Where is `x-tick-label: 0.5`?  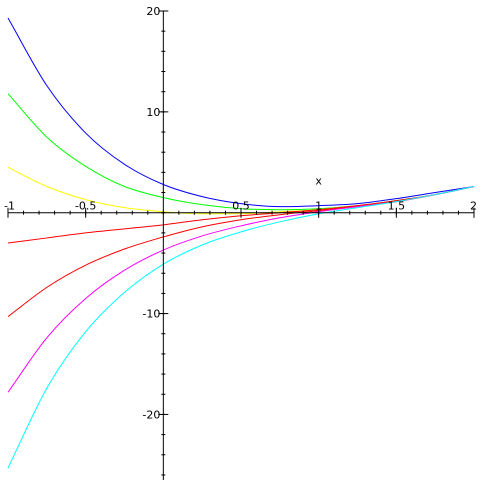
x-tick-label: 0.5 is located at coordinates (241, 206).